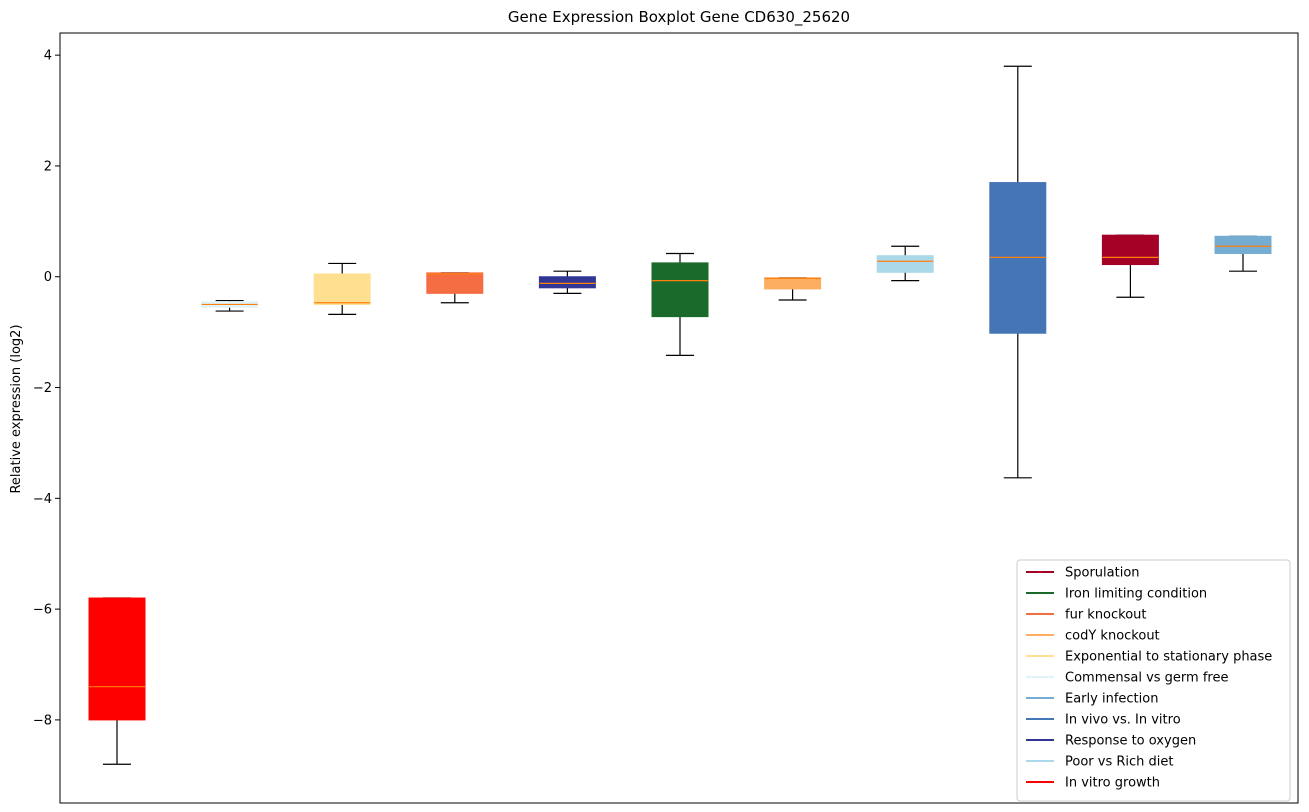  I want to click on legend-label: Sporulation, so click(1102, 573).